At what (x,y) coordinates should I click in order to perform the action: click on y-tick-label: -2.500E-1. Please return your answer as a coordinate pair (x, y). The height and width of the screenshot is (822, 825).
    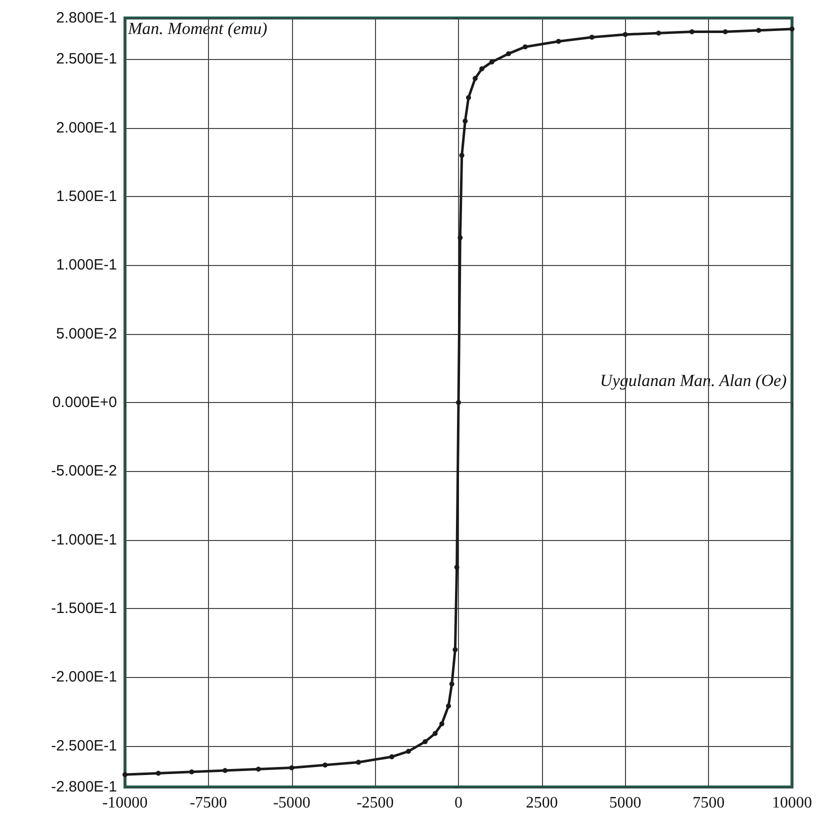
    Looking at the image, I should click on (84, 745).